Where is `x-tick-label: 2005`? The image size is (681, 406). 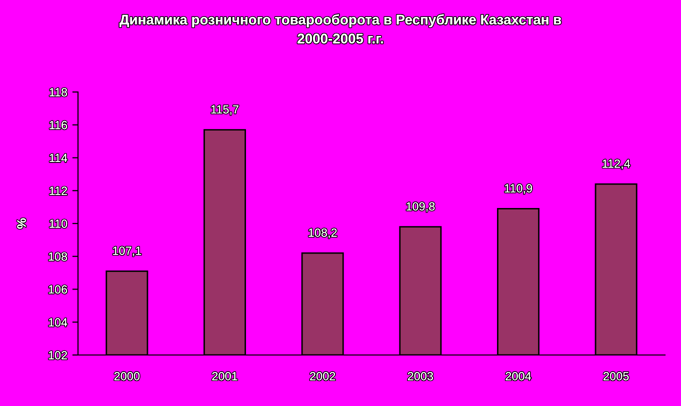 x-tick-label: 2005 is located at coordinates (616, 376).